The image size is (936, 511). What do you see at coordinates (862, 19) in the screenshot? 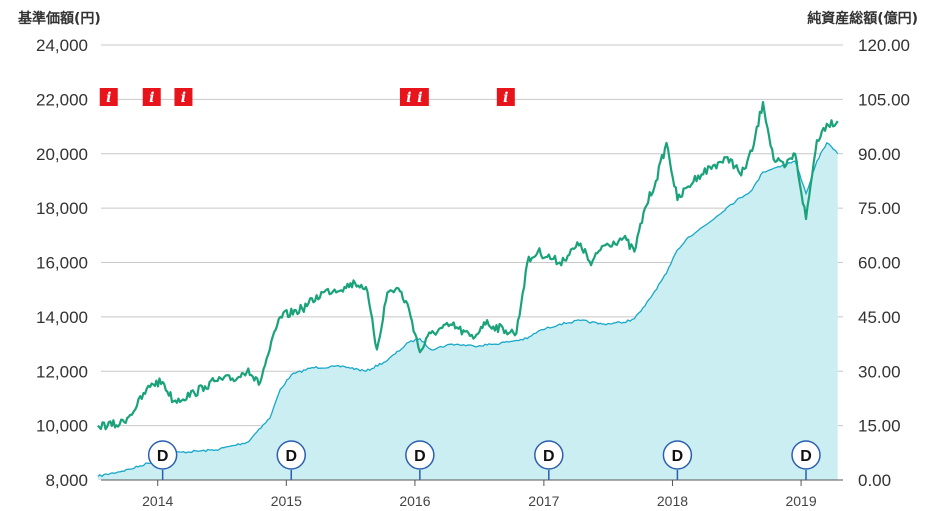
I see `right-axis-title: 純資産総額(億円)` at bounding box center [862, 19].